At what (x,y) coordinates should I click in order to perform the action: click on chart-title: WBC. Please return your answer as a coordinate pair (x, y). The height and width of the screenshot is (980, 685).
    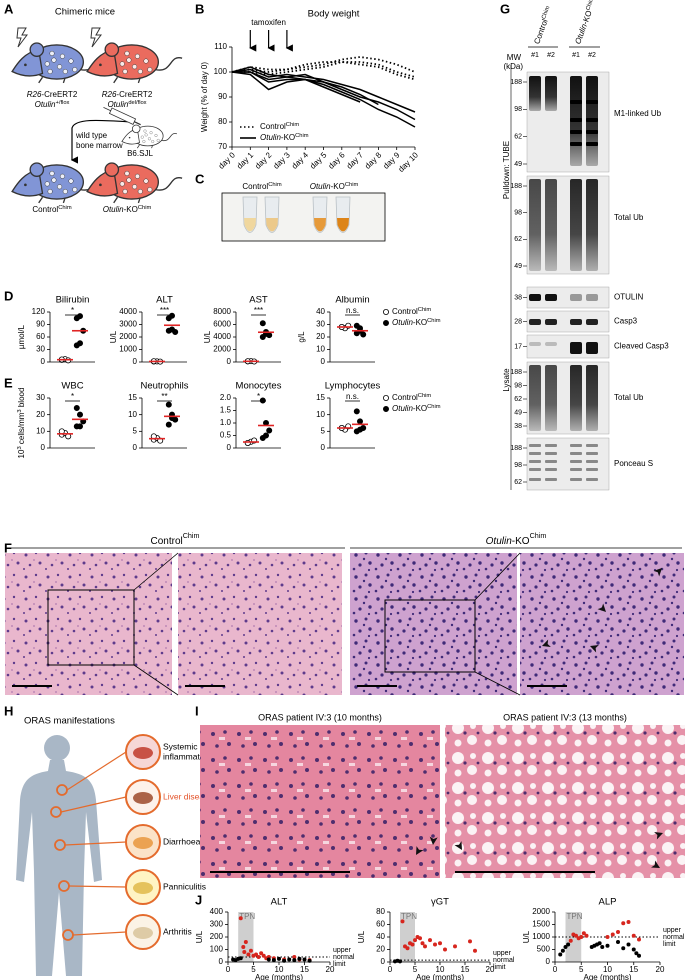
    Looking at the image, I should click on (72, 386).